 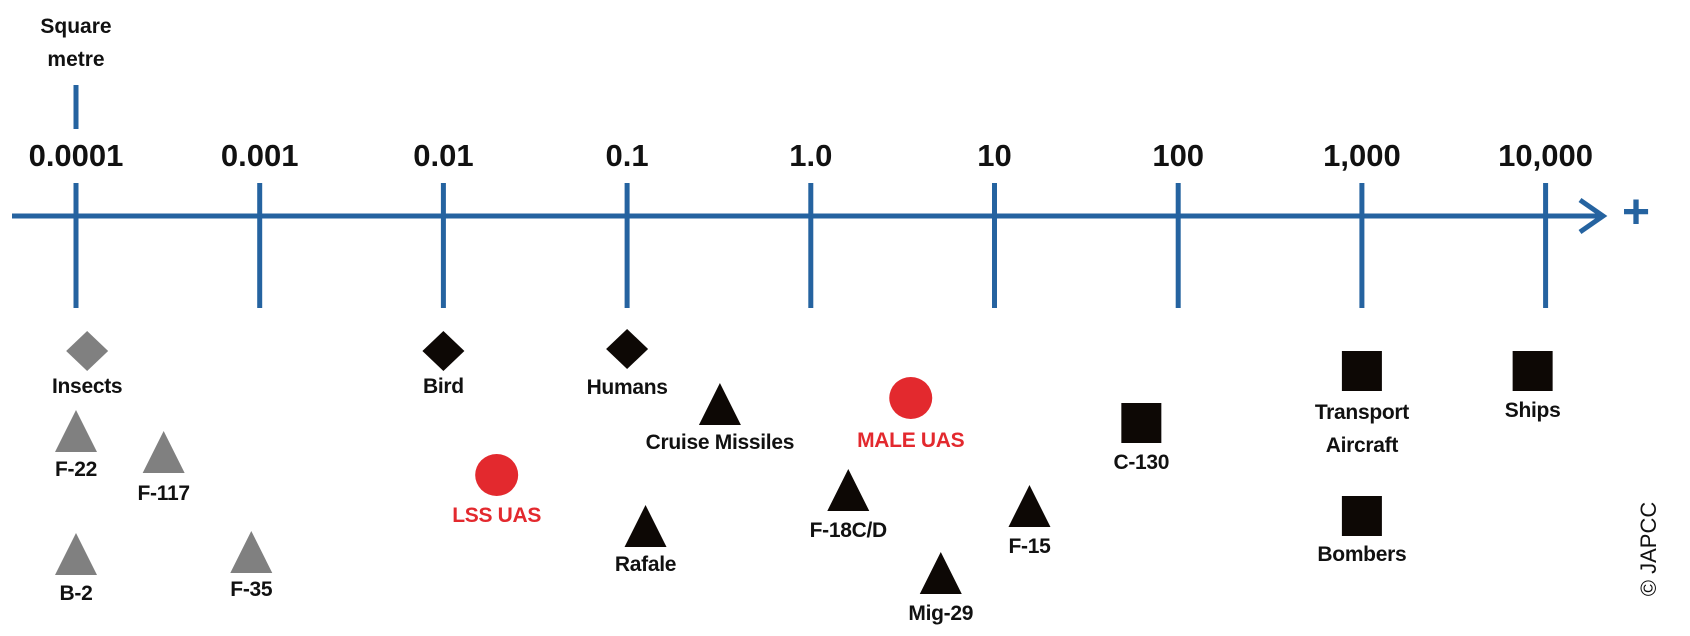 I want to click on item-f35: F-35, so click(x=251, y=566).